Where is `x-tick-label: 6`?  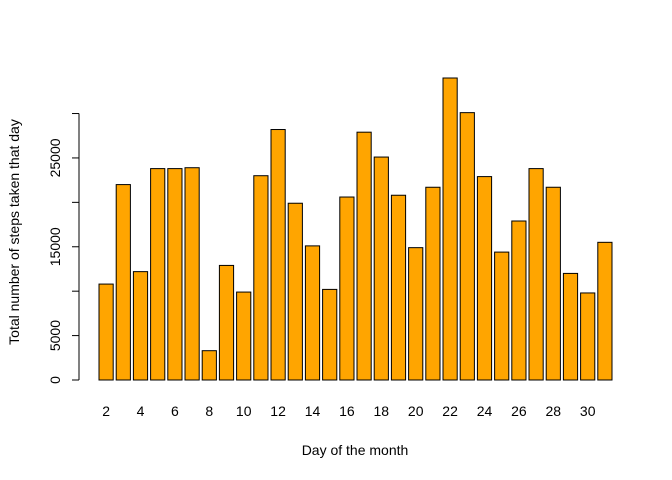 x-tick-label: 6 is located at coordinates (175, 411).